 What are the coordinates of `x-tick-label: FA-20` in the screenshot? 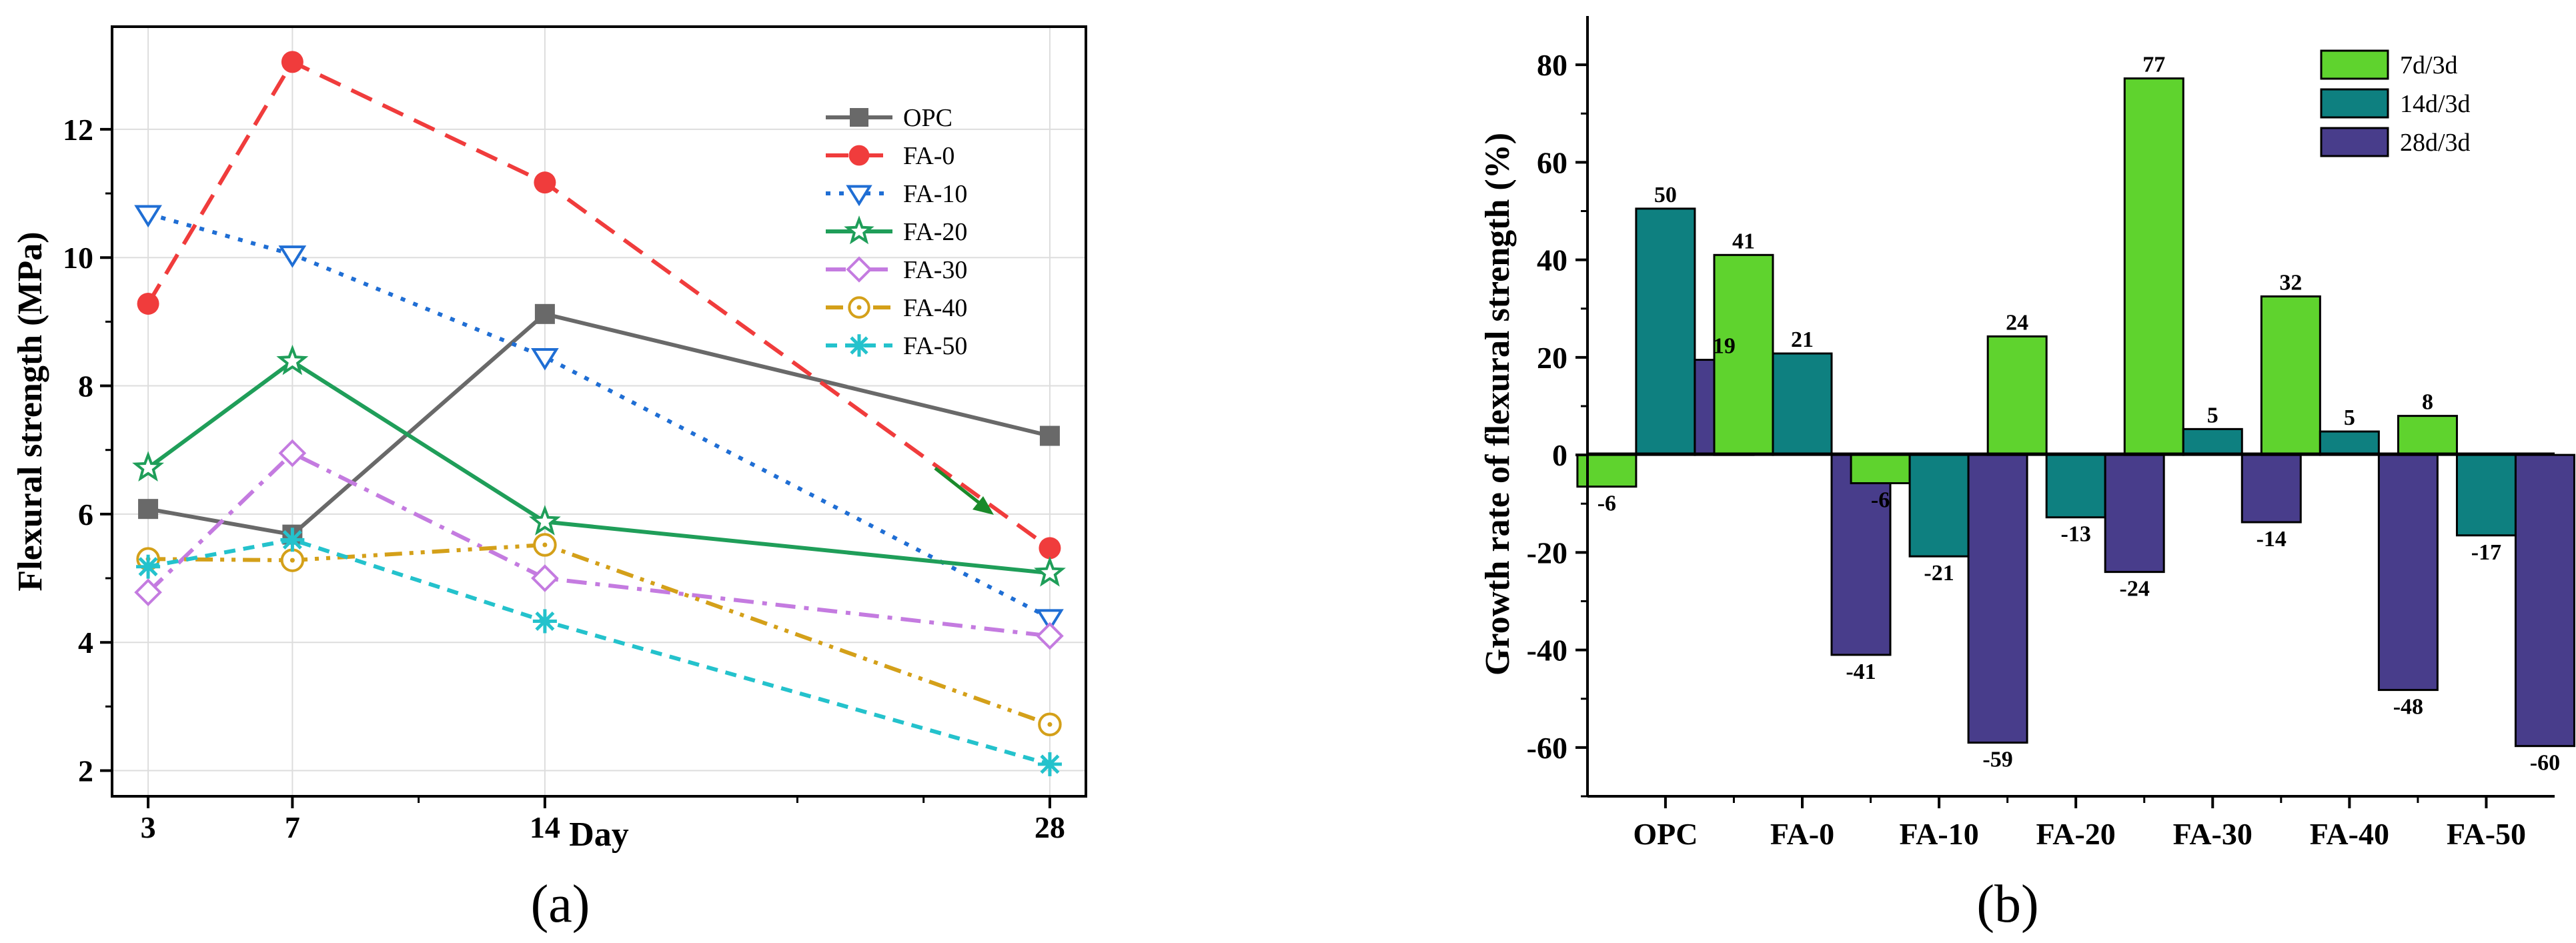 It's located at (2076, 834).